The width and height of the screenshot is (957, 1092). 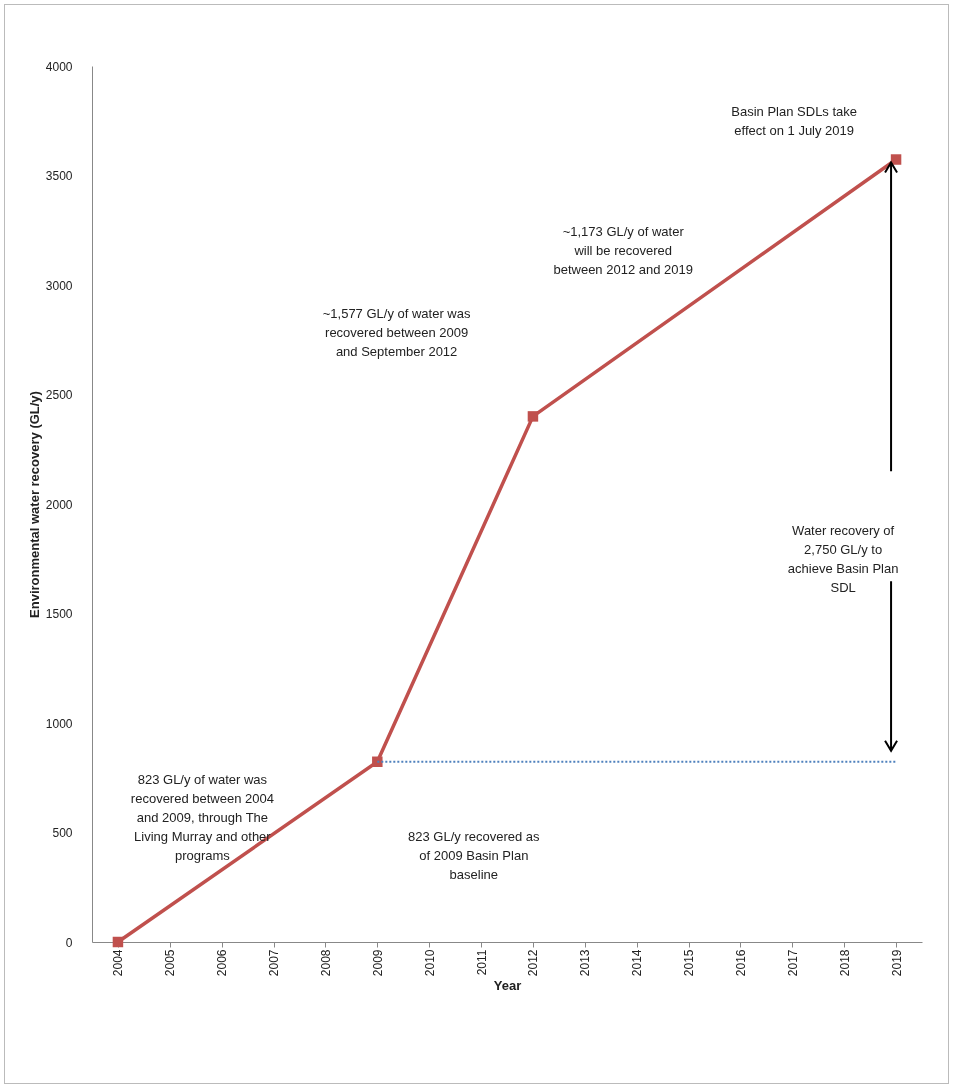 I want to click on y-tick-label: 3000, so click(x=59, y=285).